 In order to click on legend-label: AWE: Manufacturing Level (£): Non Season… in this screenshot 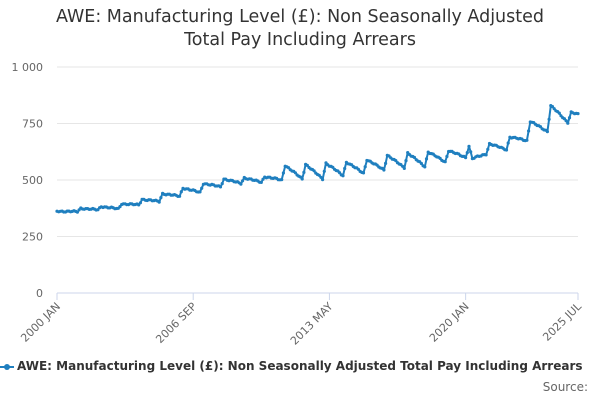, I will do `click(300, 366)`.